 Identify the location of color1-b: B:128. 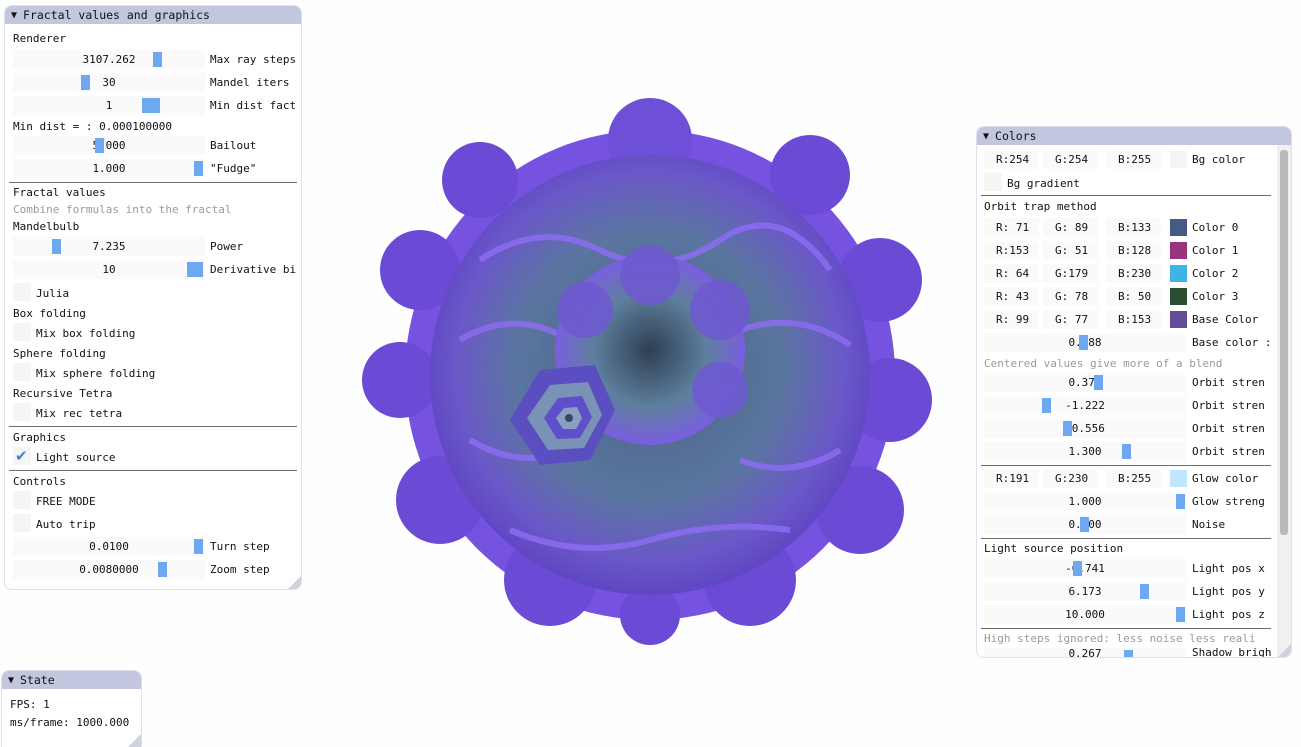
(1133, 250).